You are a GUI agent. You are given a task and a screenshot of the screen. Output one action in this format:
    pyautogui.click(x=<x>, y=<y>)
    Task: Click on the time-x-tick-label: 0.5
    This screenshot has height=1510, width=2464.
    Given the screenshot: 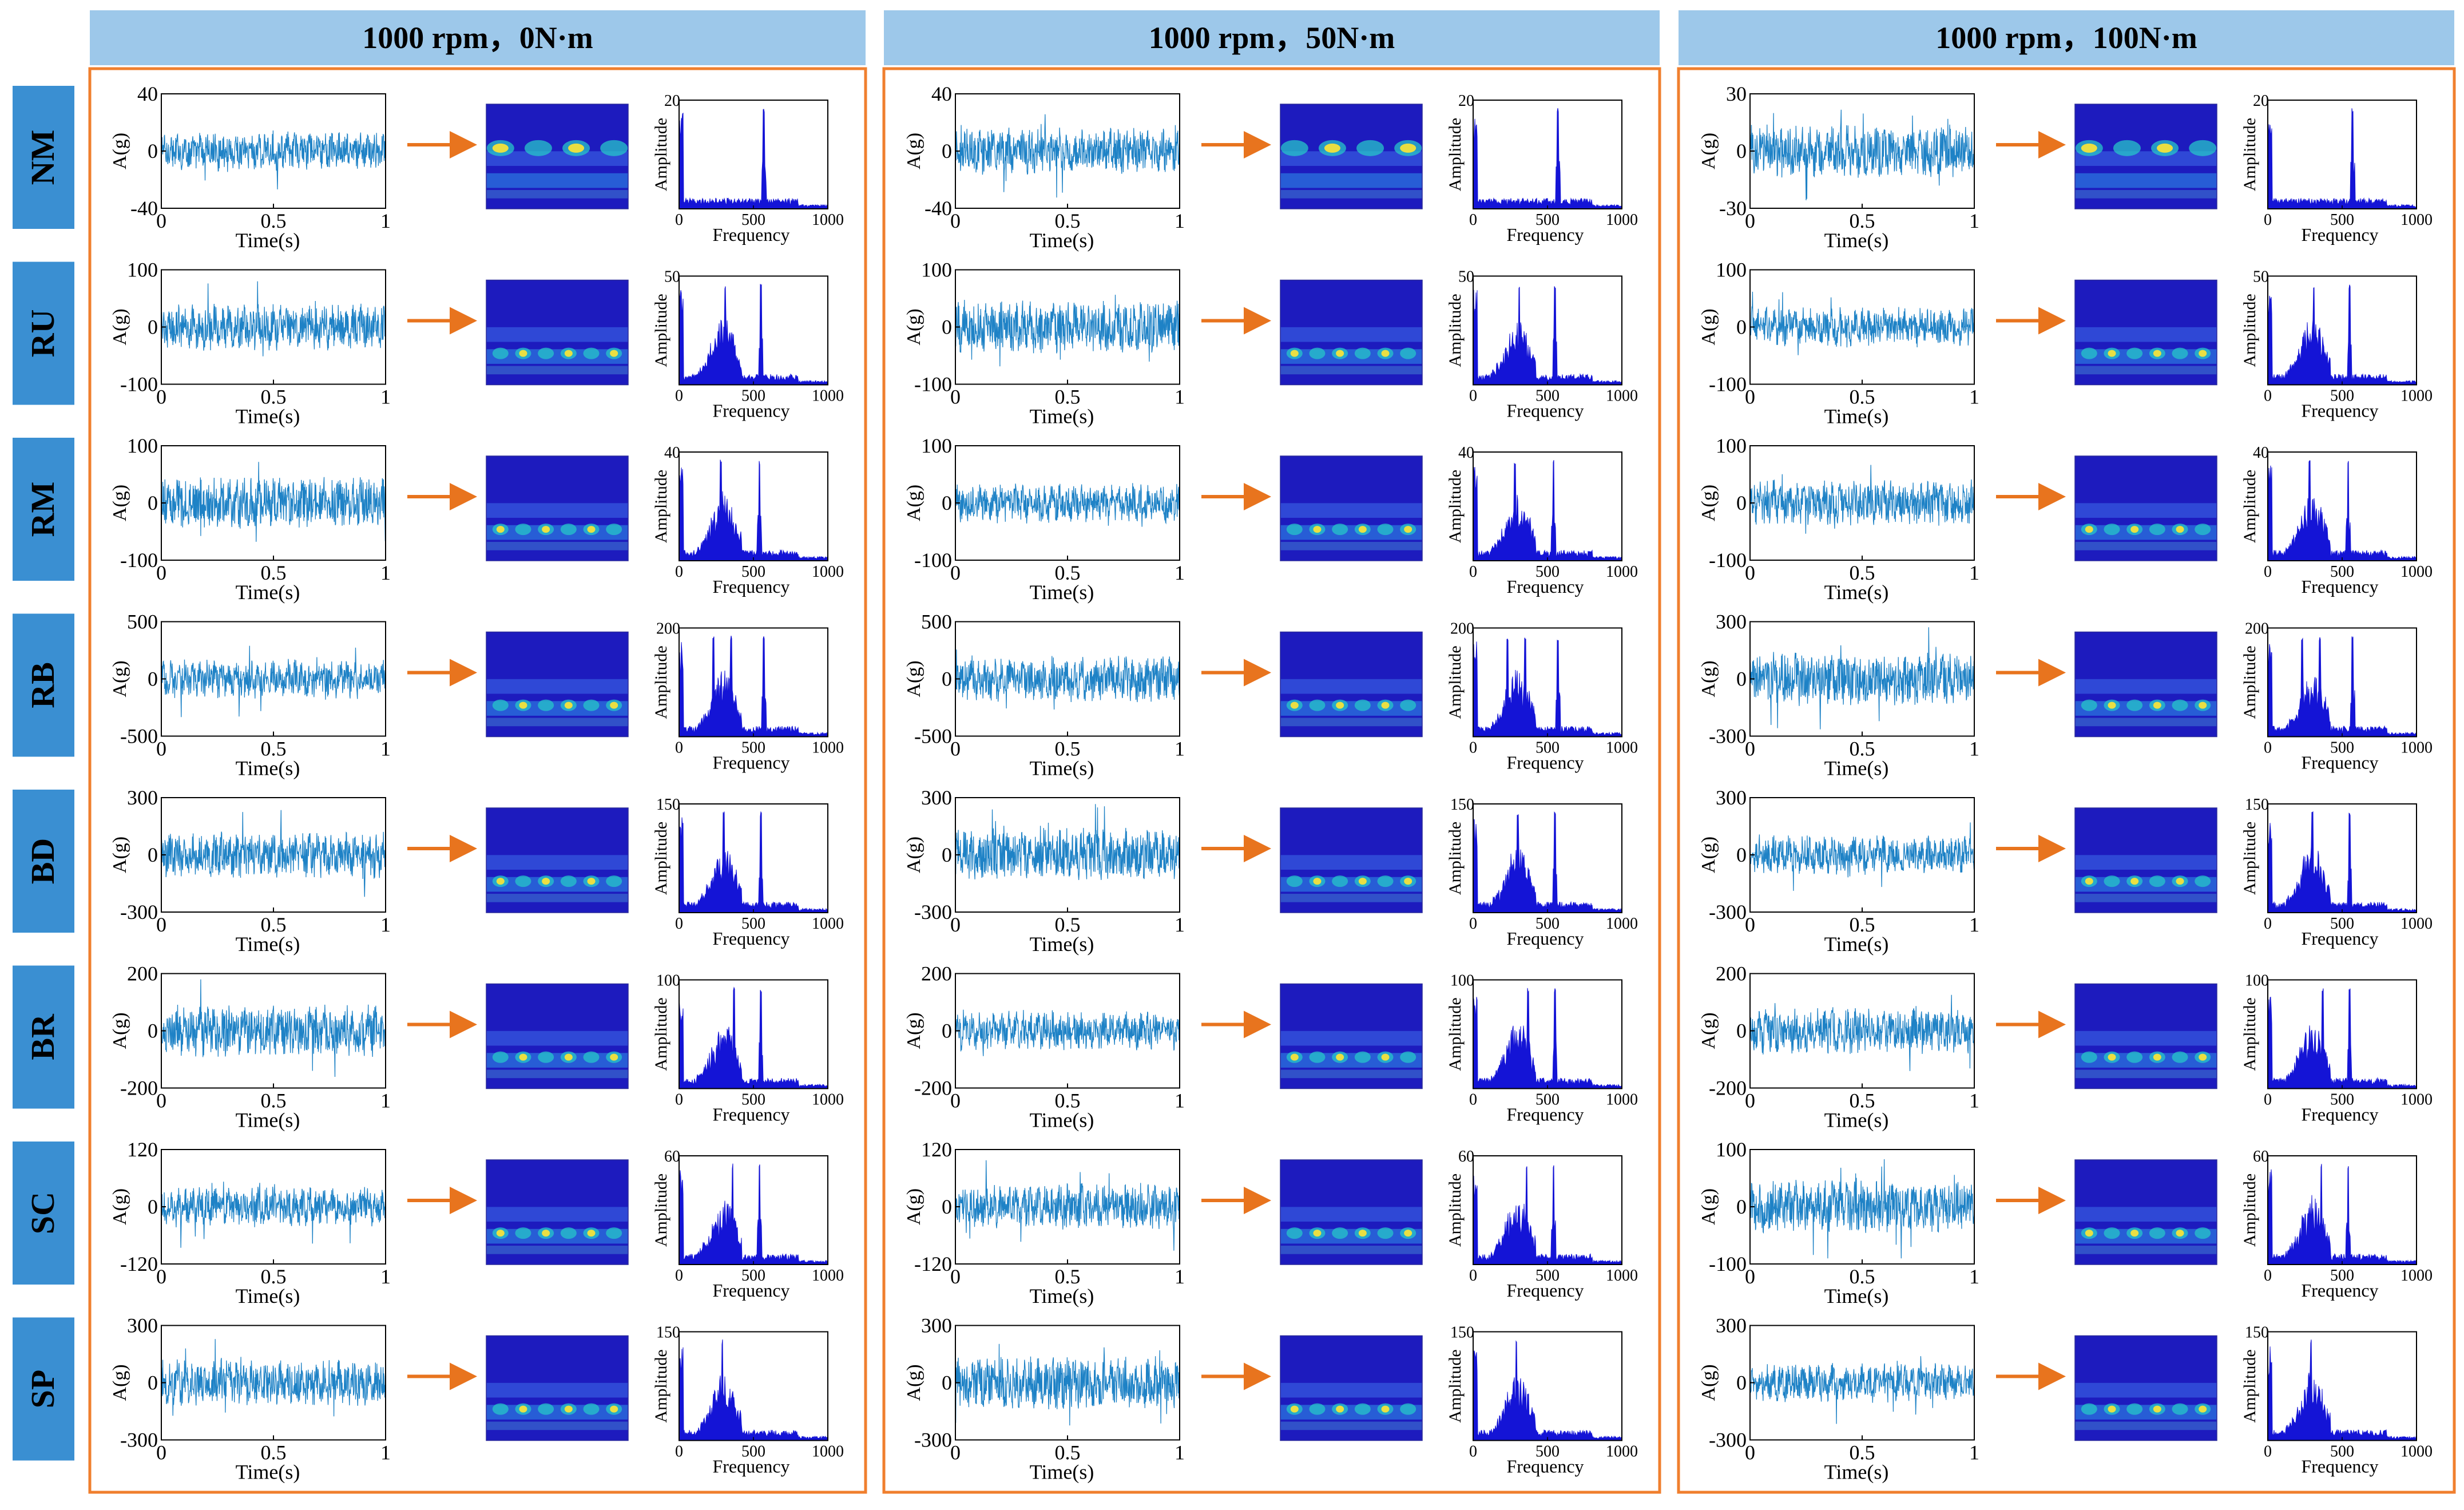 What is the action you would take?
    pyautogui.click(x=274, y=1100)
    